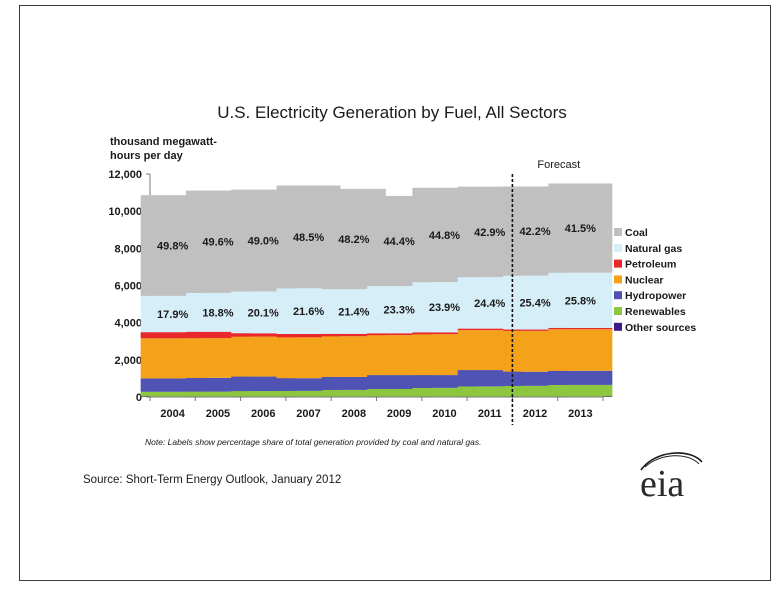 Image resolution: width=784 pixels, height=593 pixels. I want to click on data-label-natural-gas: 21.6%, so click(308, 312).